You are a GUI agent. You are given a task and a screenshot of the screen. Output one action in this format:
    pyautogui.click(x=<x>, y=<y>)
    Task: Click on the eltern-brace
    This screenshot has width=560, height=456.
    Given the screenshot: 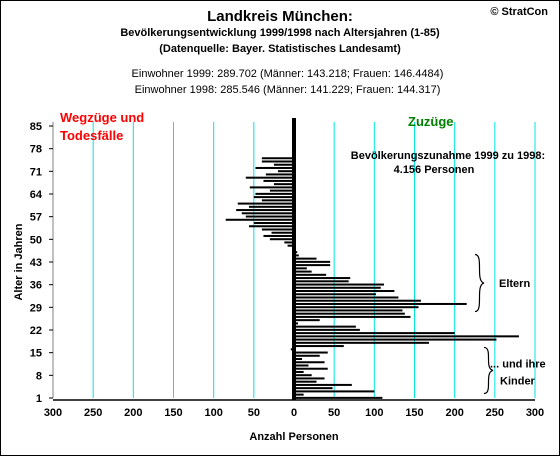 What is the action you would take?
    pyautogui.click(x=479, y=283)
    